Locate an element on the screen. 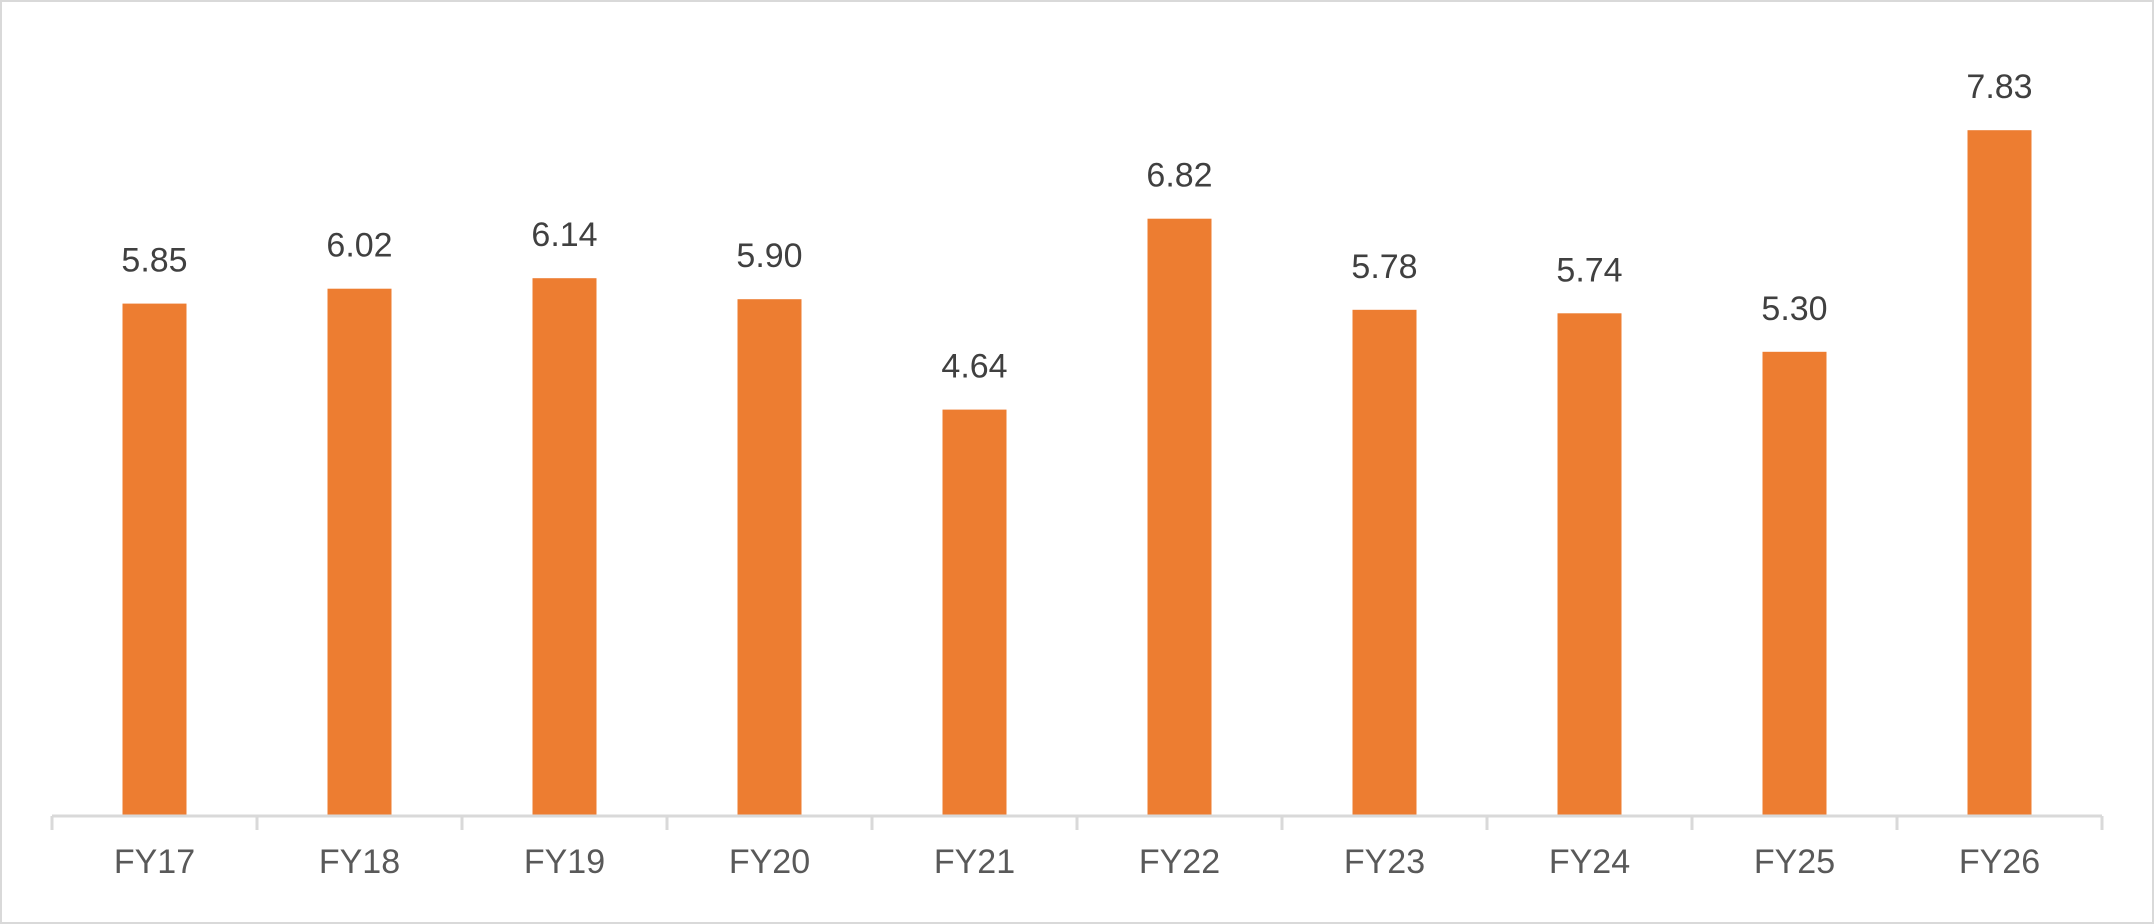 This screenshot has width=2154, height=924. x-axis is located at coordinates (1077, 822).